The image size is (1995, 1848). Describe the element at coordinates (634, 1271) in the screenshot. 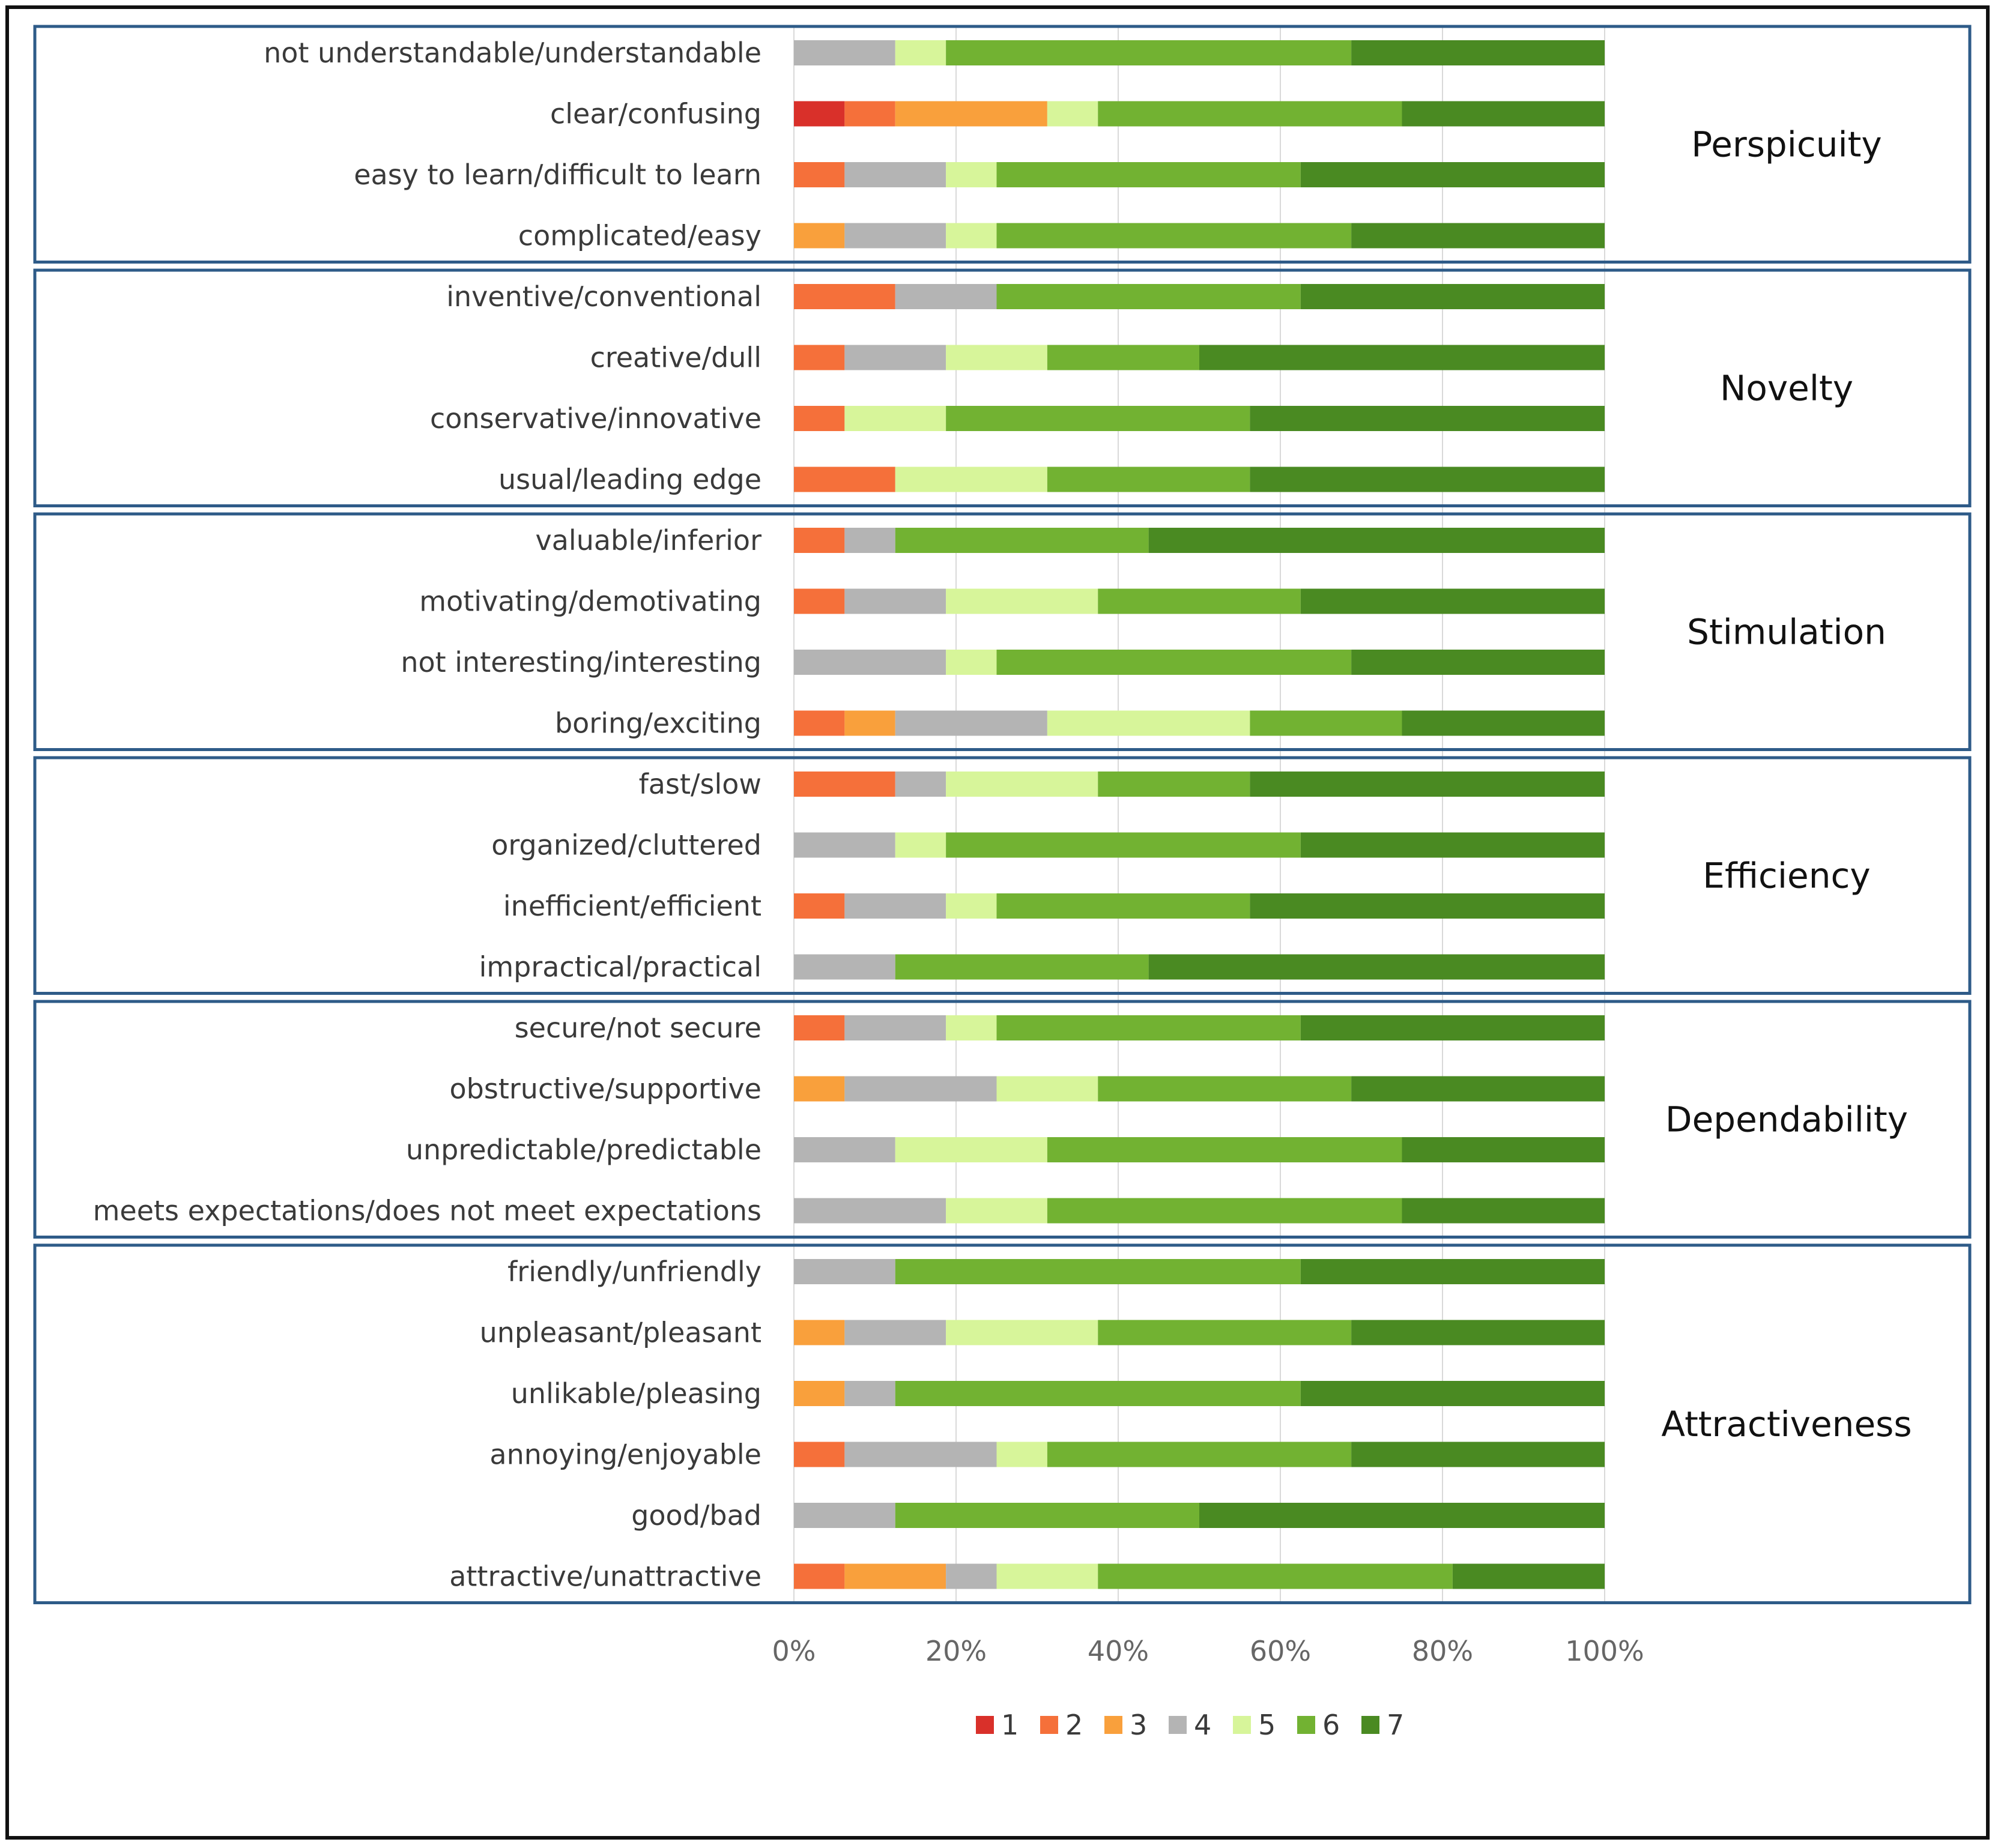

I see `category-label: friendly/unfriendly` at that location.